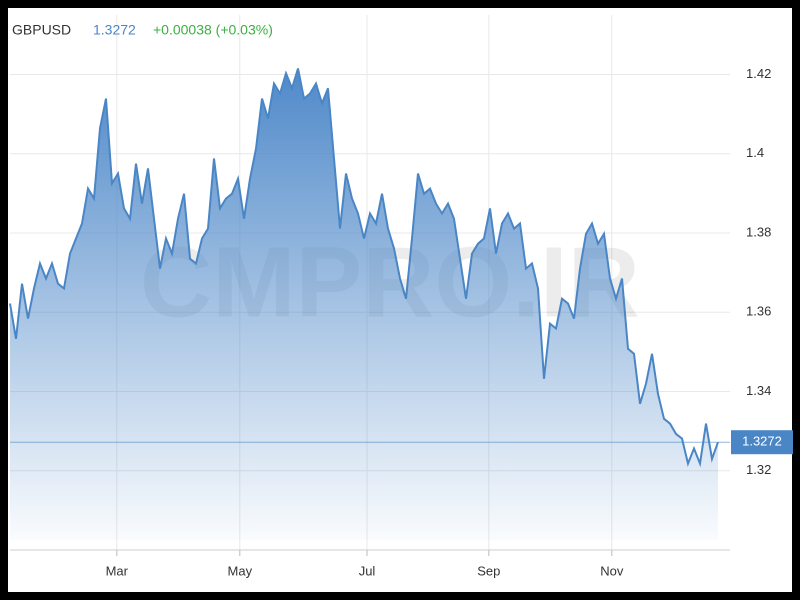 The height and width of the screenshot is (600, 800). What do you see at coordinates (755, 152) in the screenshot?
I see `y-tick-label: 1.4` at bounding box center [755, 152].